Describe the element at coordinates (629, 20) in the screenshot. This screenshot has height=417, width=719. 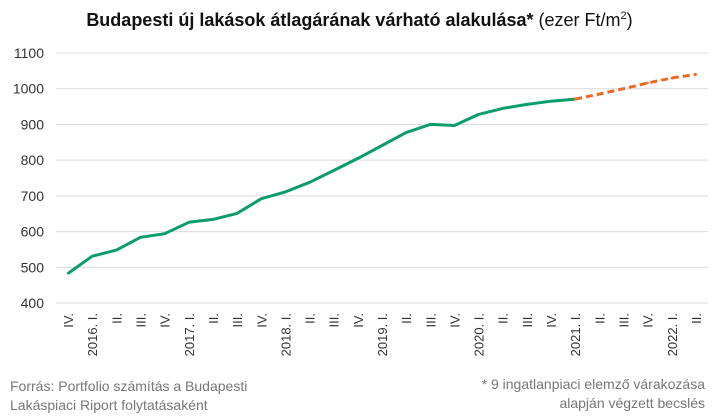
I see `title-unit-suffix: )` at that location.